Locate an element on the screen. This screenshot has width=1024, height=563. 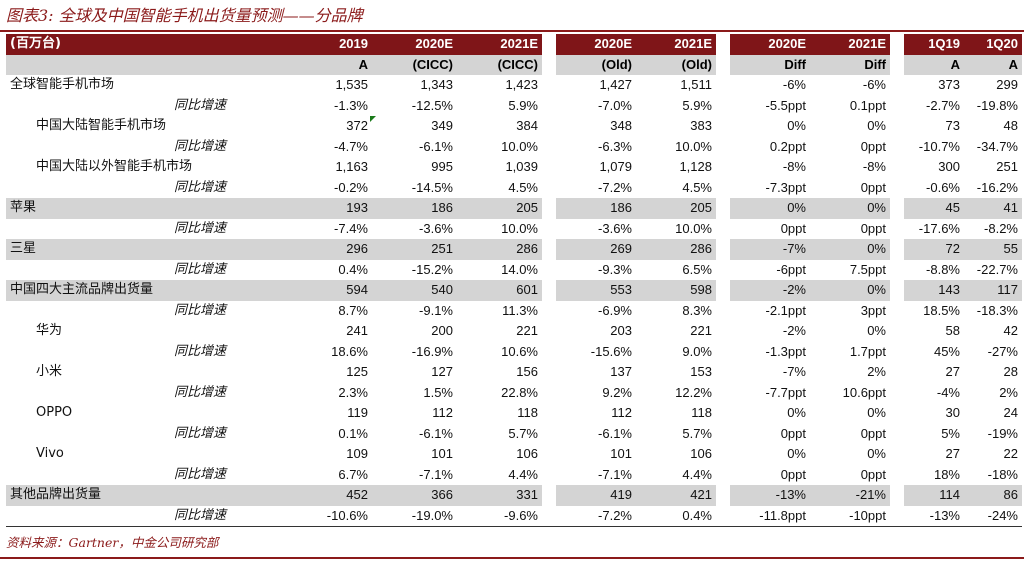
sub-header: (CICC) is located at coordinates (499, 64).